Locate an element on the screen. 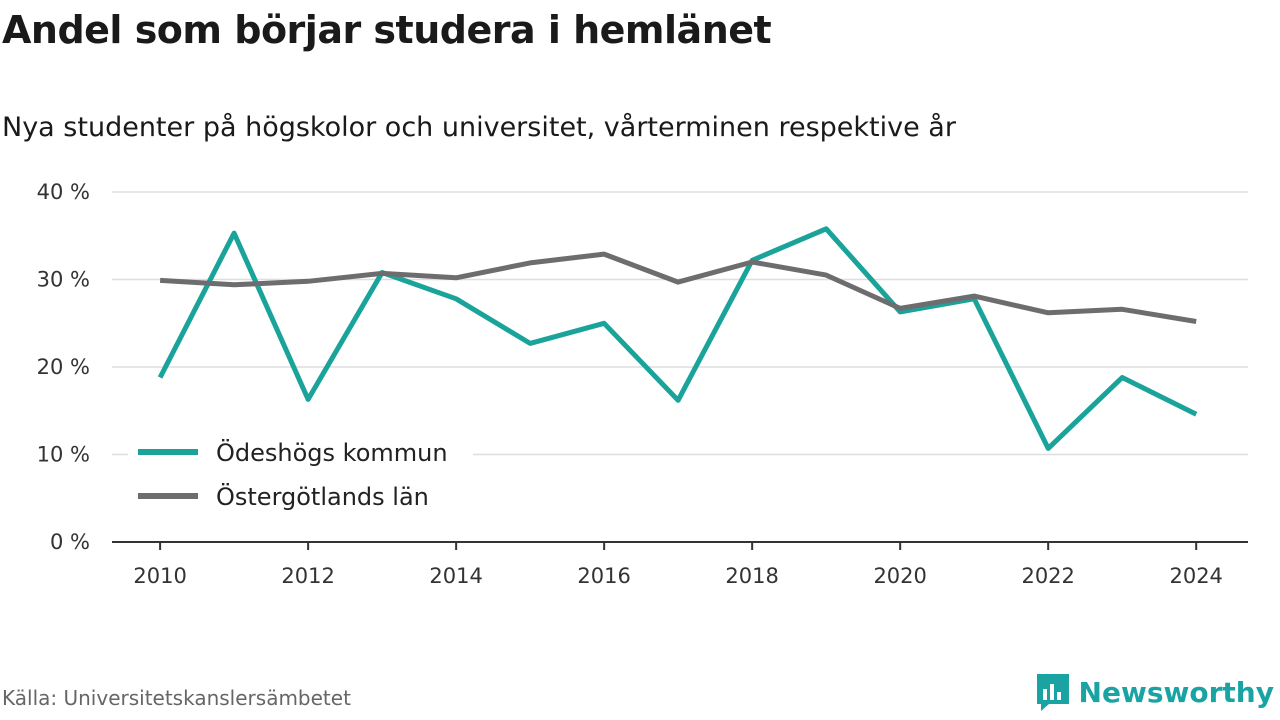 The height and width of the screenshot is (720, 1280). x-tick-label: 2010 is located at coordinates (159, 576).